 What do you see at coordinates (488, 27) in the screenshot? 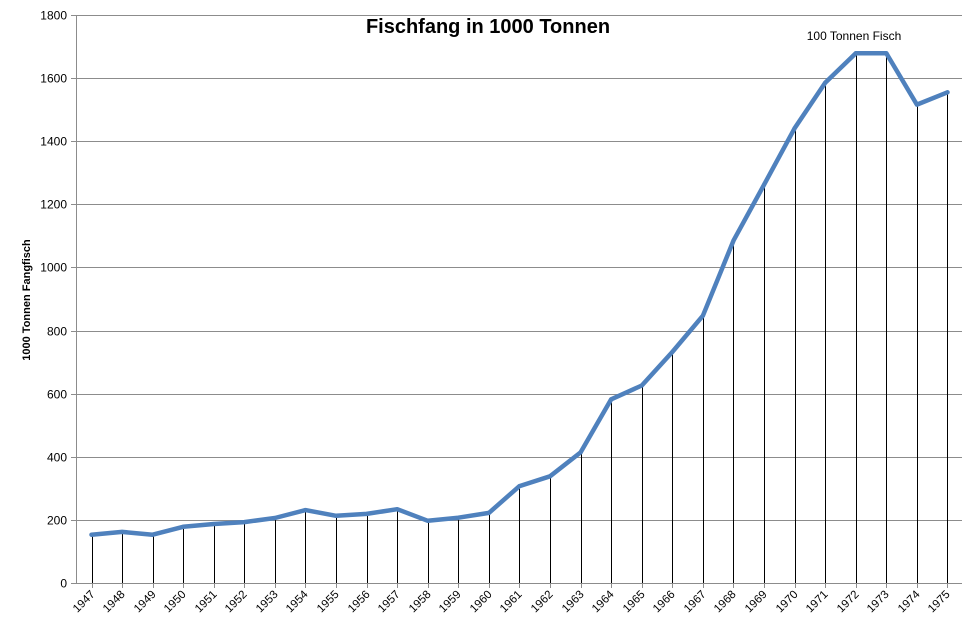
I see `chart-title: Fischfang in 1000 Tonnen` at bounding box center [488, 27].